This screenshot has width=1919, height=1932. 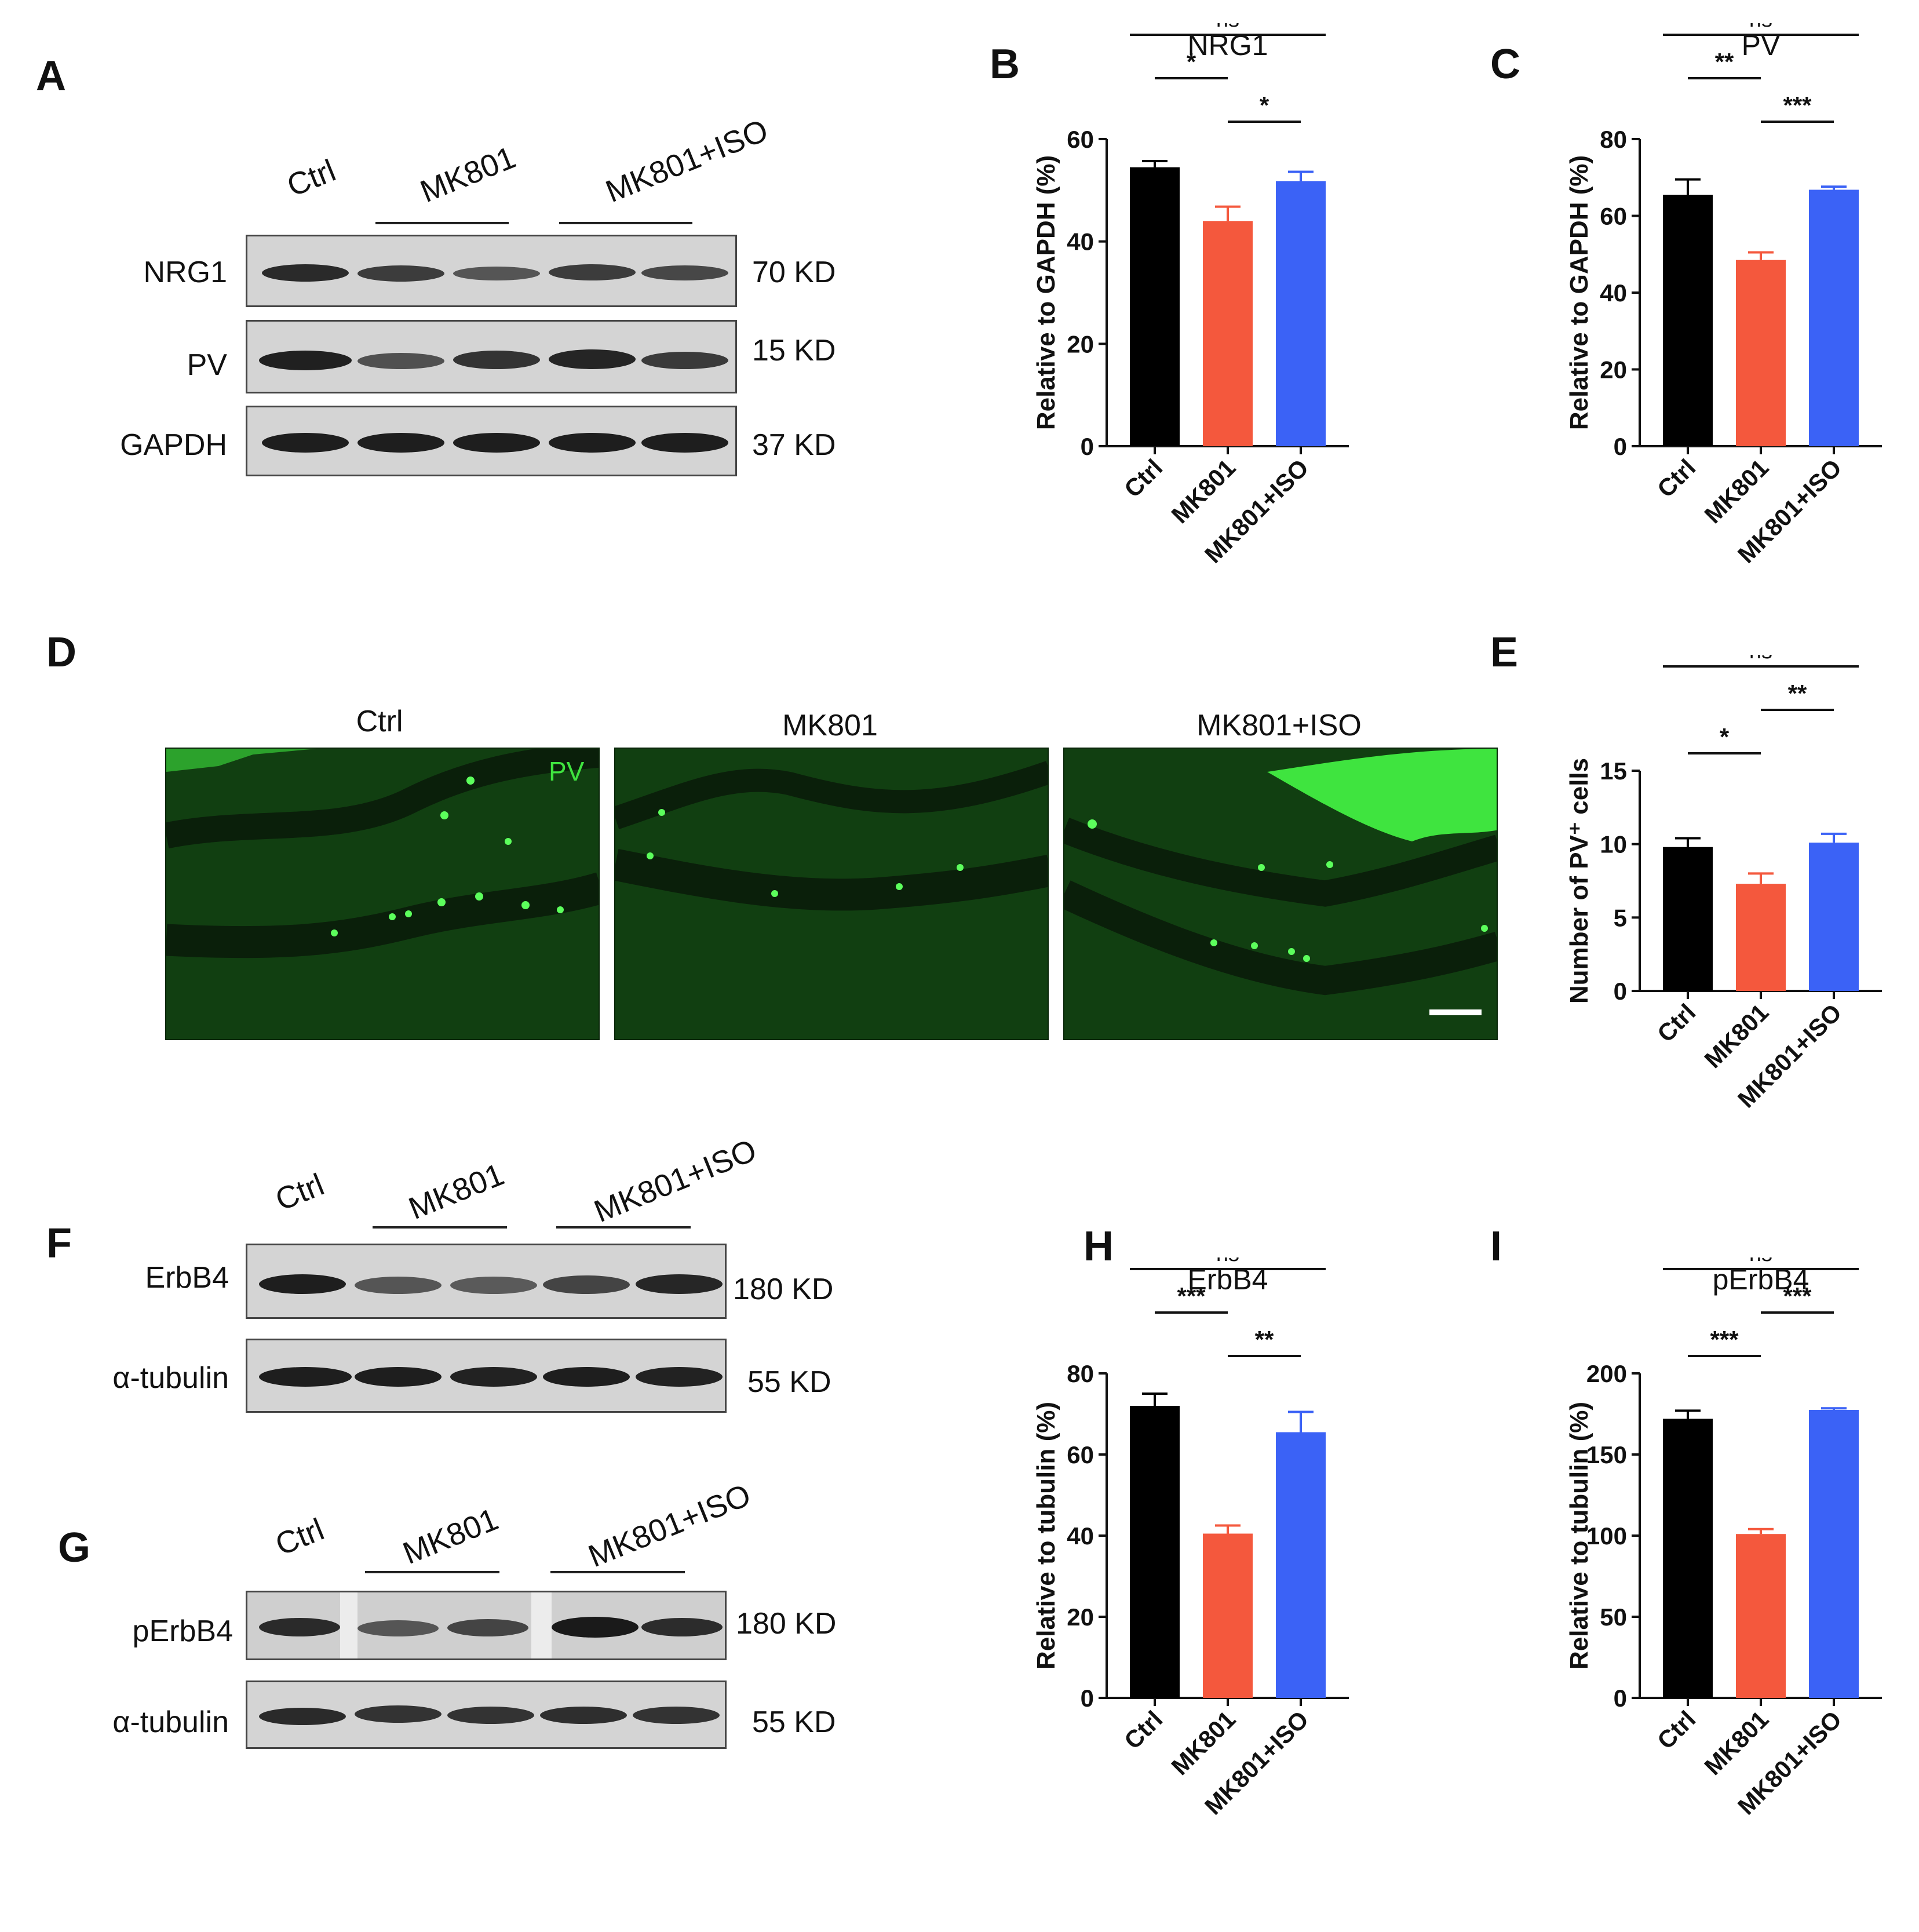 I want to click on y-tick-label: 15, so click(x=1613, y=771).